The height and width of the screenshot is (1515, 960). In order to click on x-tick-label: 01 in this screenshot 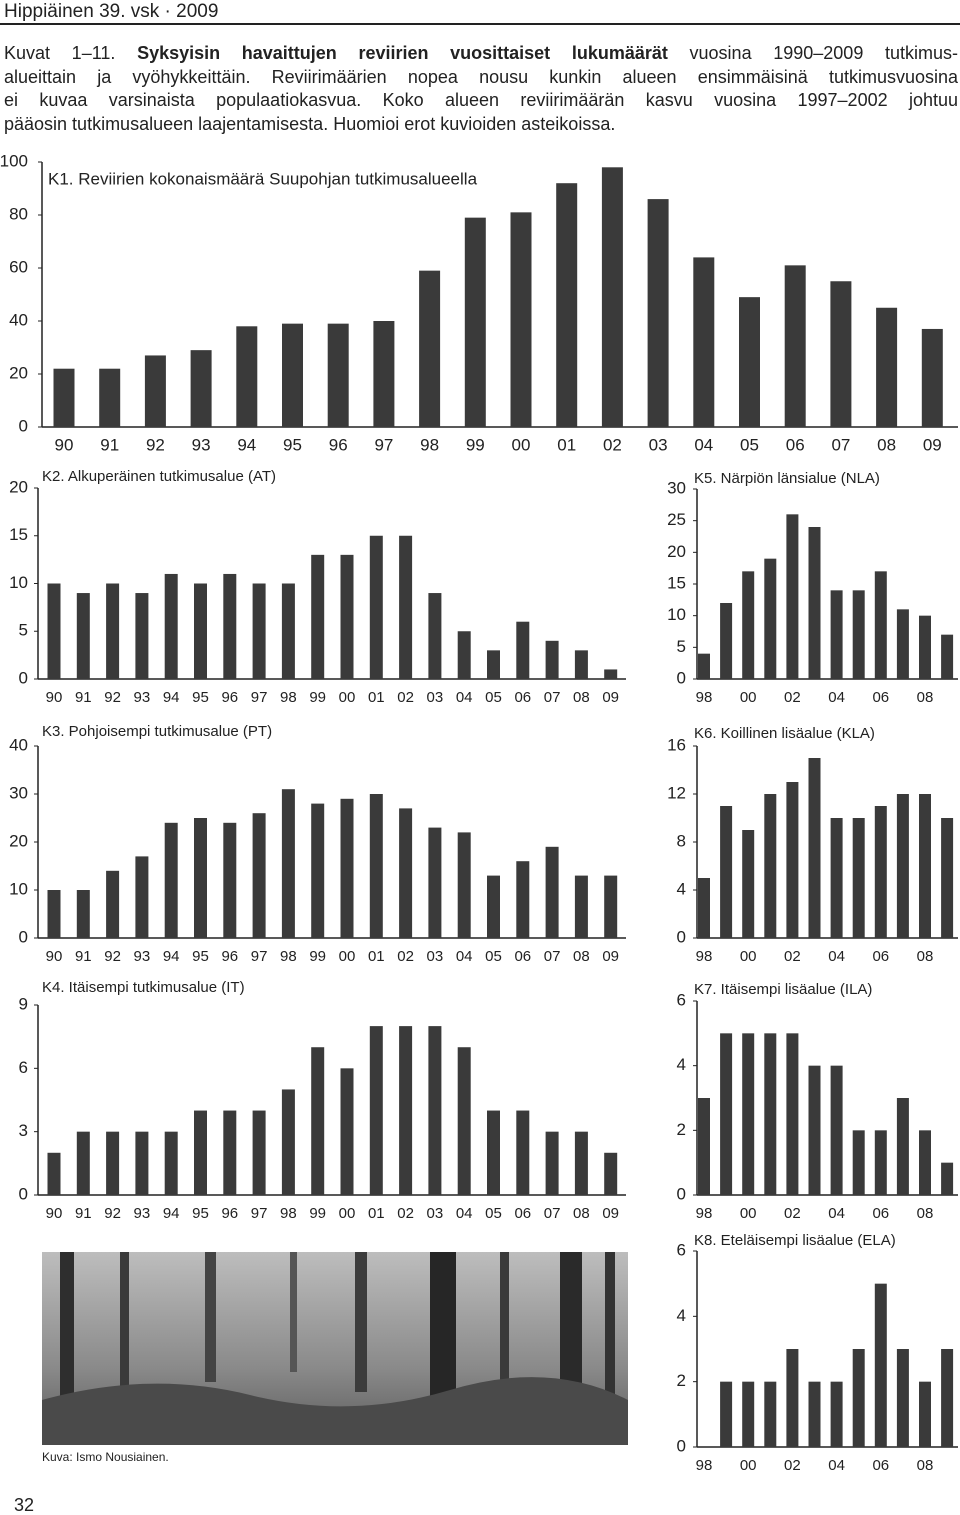, I will do `click(376, 1213)`.